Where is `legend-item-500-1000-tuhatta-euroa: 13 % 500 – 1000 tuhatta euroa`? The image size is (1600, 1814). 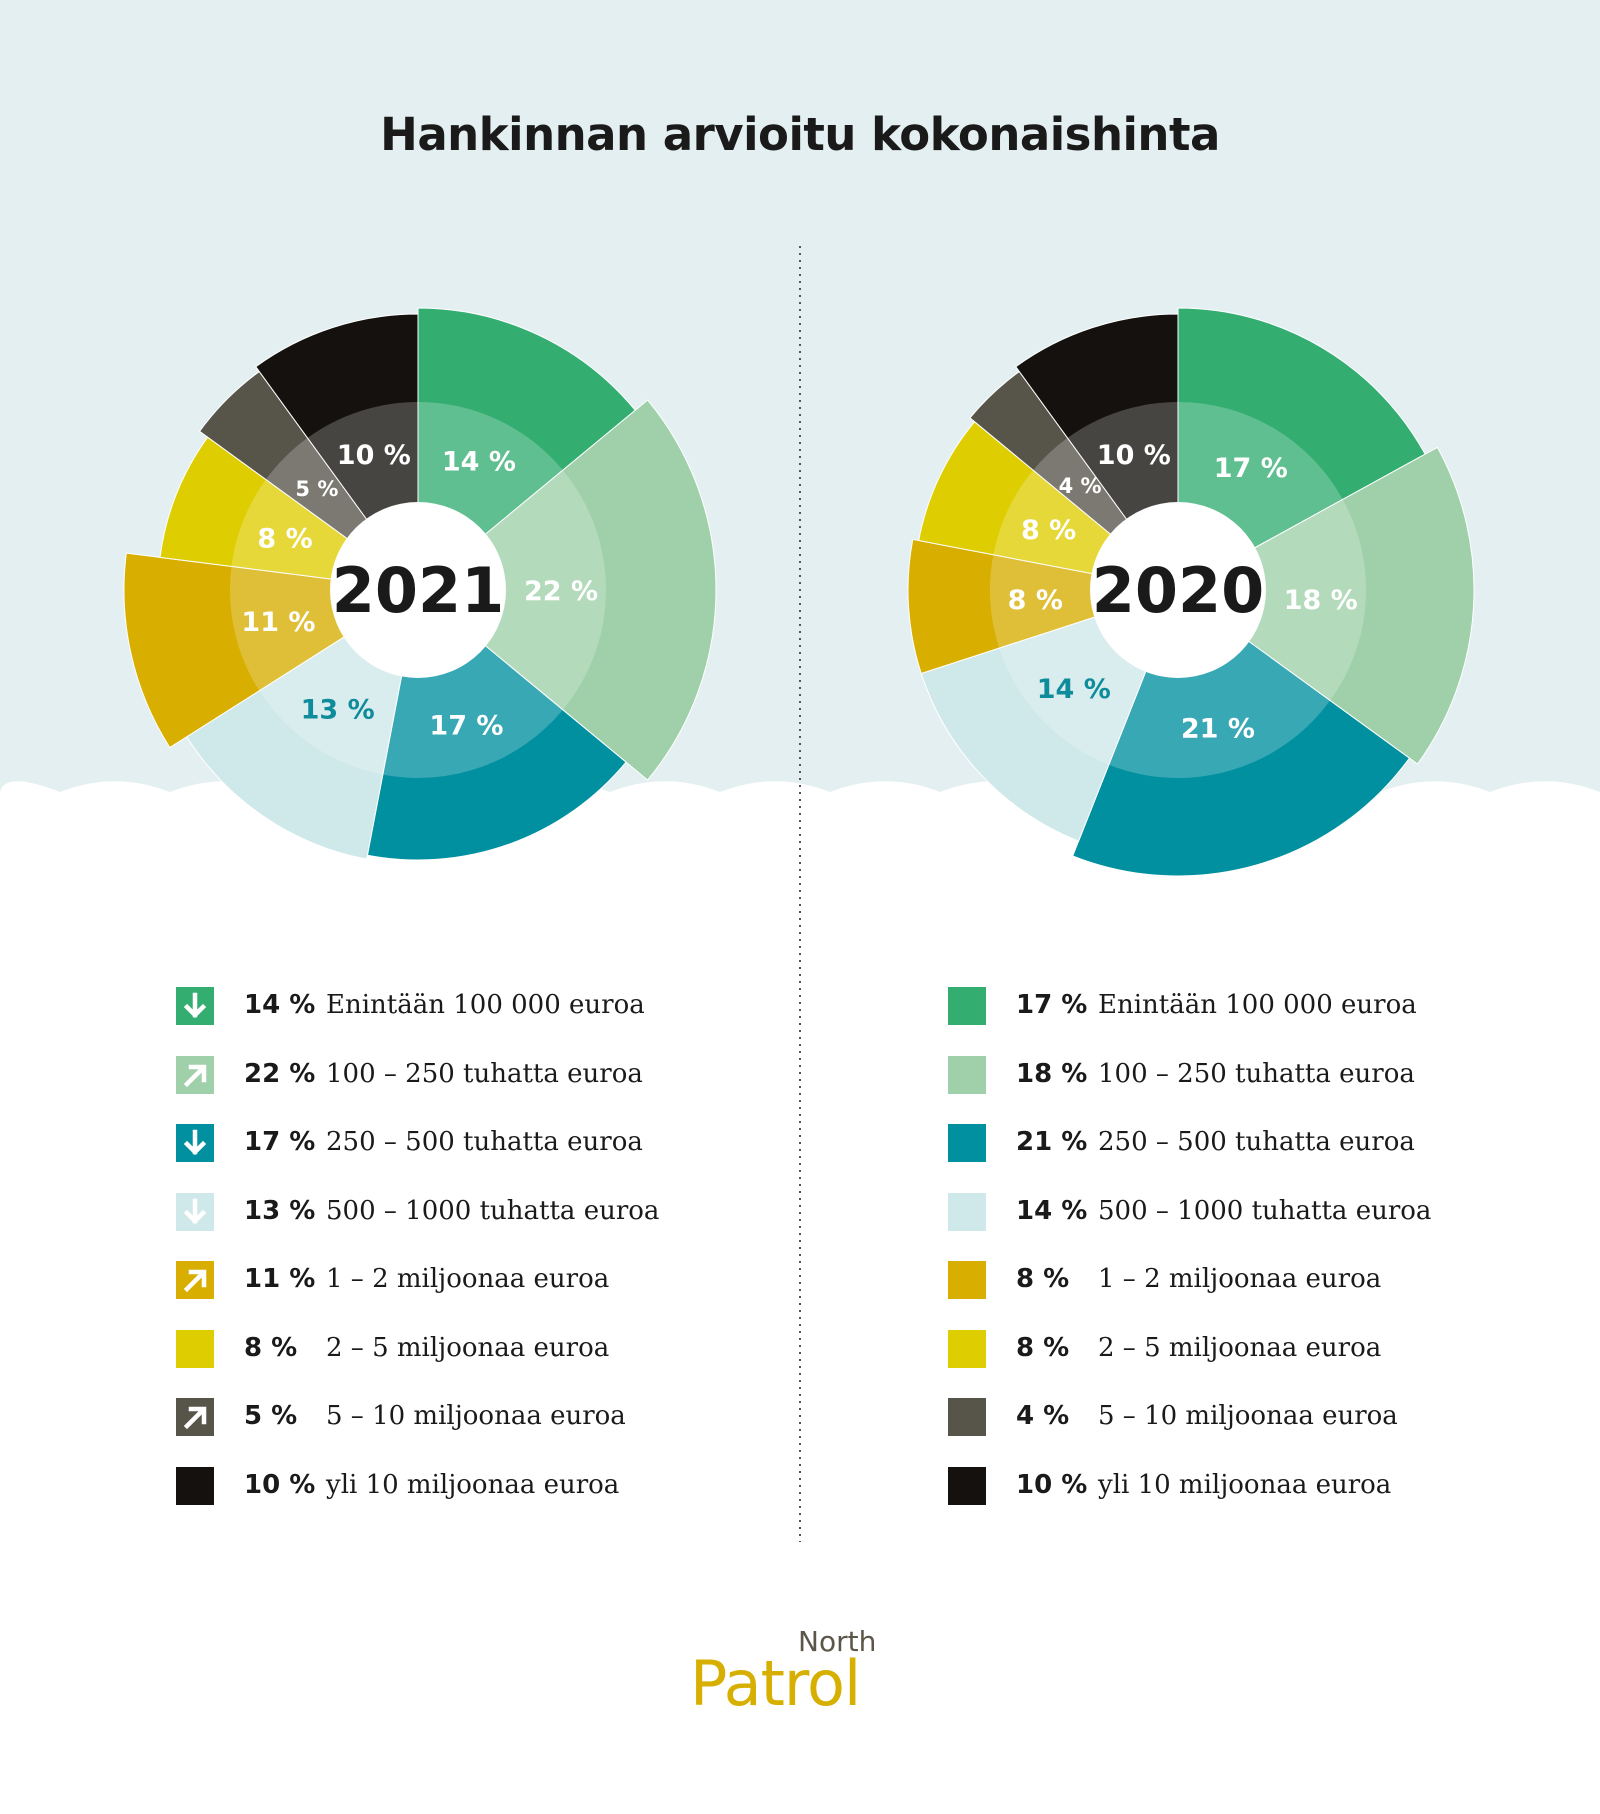 legend-item-500-1000-tuhatta-euroa: 13 % 500 – 1000 tuhatta euroa is located at coordinates (456, 1225).